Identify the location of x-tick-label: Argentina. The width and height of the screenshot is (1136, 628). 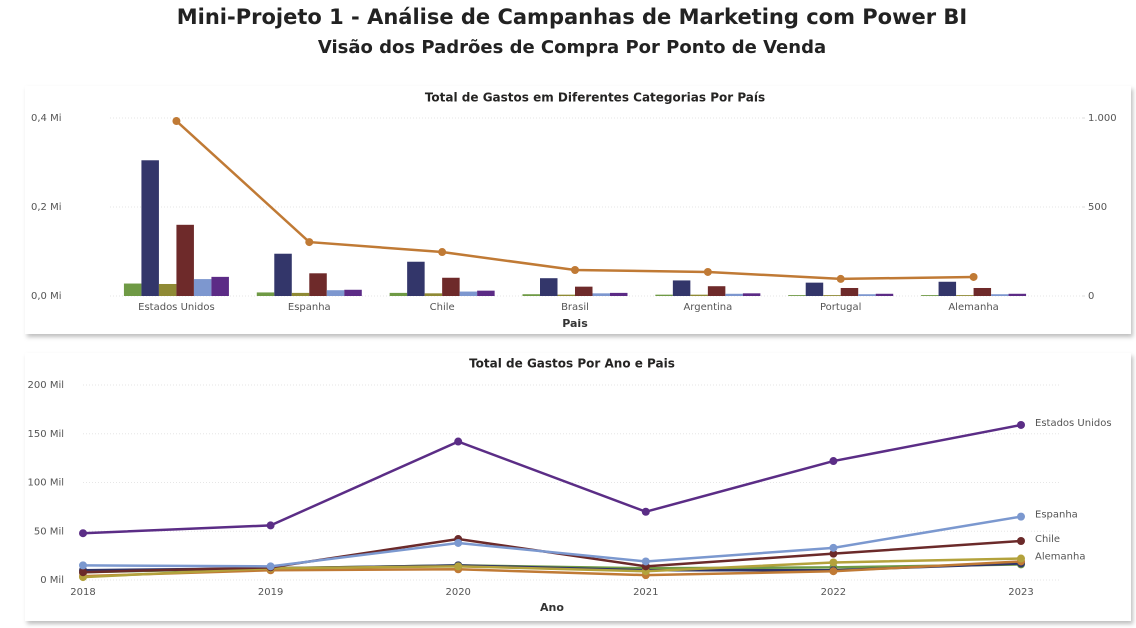
(707, 307).